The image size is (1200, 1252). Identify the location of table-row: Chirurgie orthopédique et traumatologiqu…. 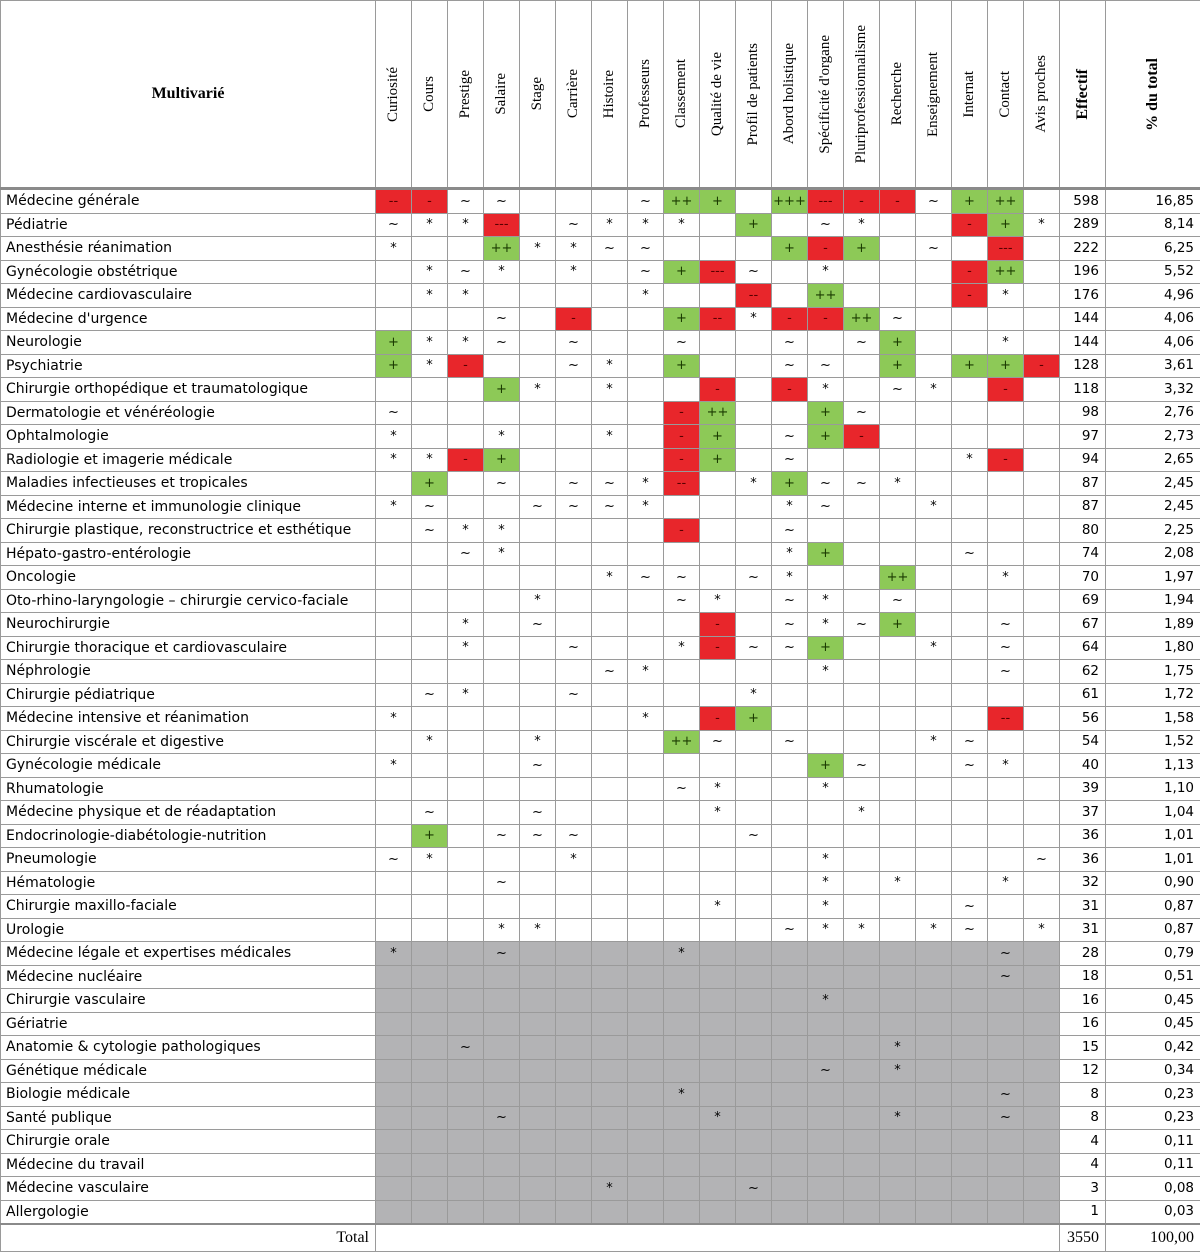
(600, 390).